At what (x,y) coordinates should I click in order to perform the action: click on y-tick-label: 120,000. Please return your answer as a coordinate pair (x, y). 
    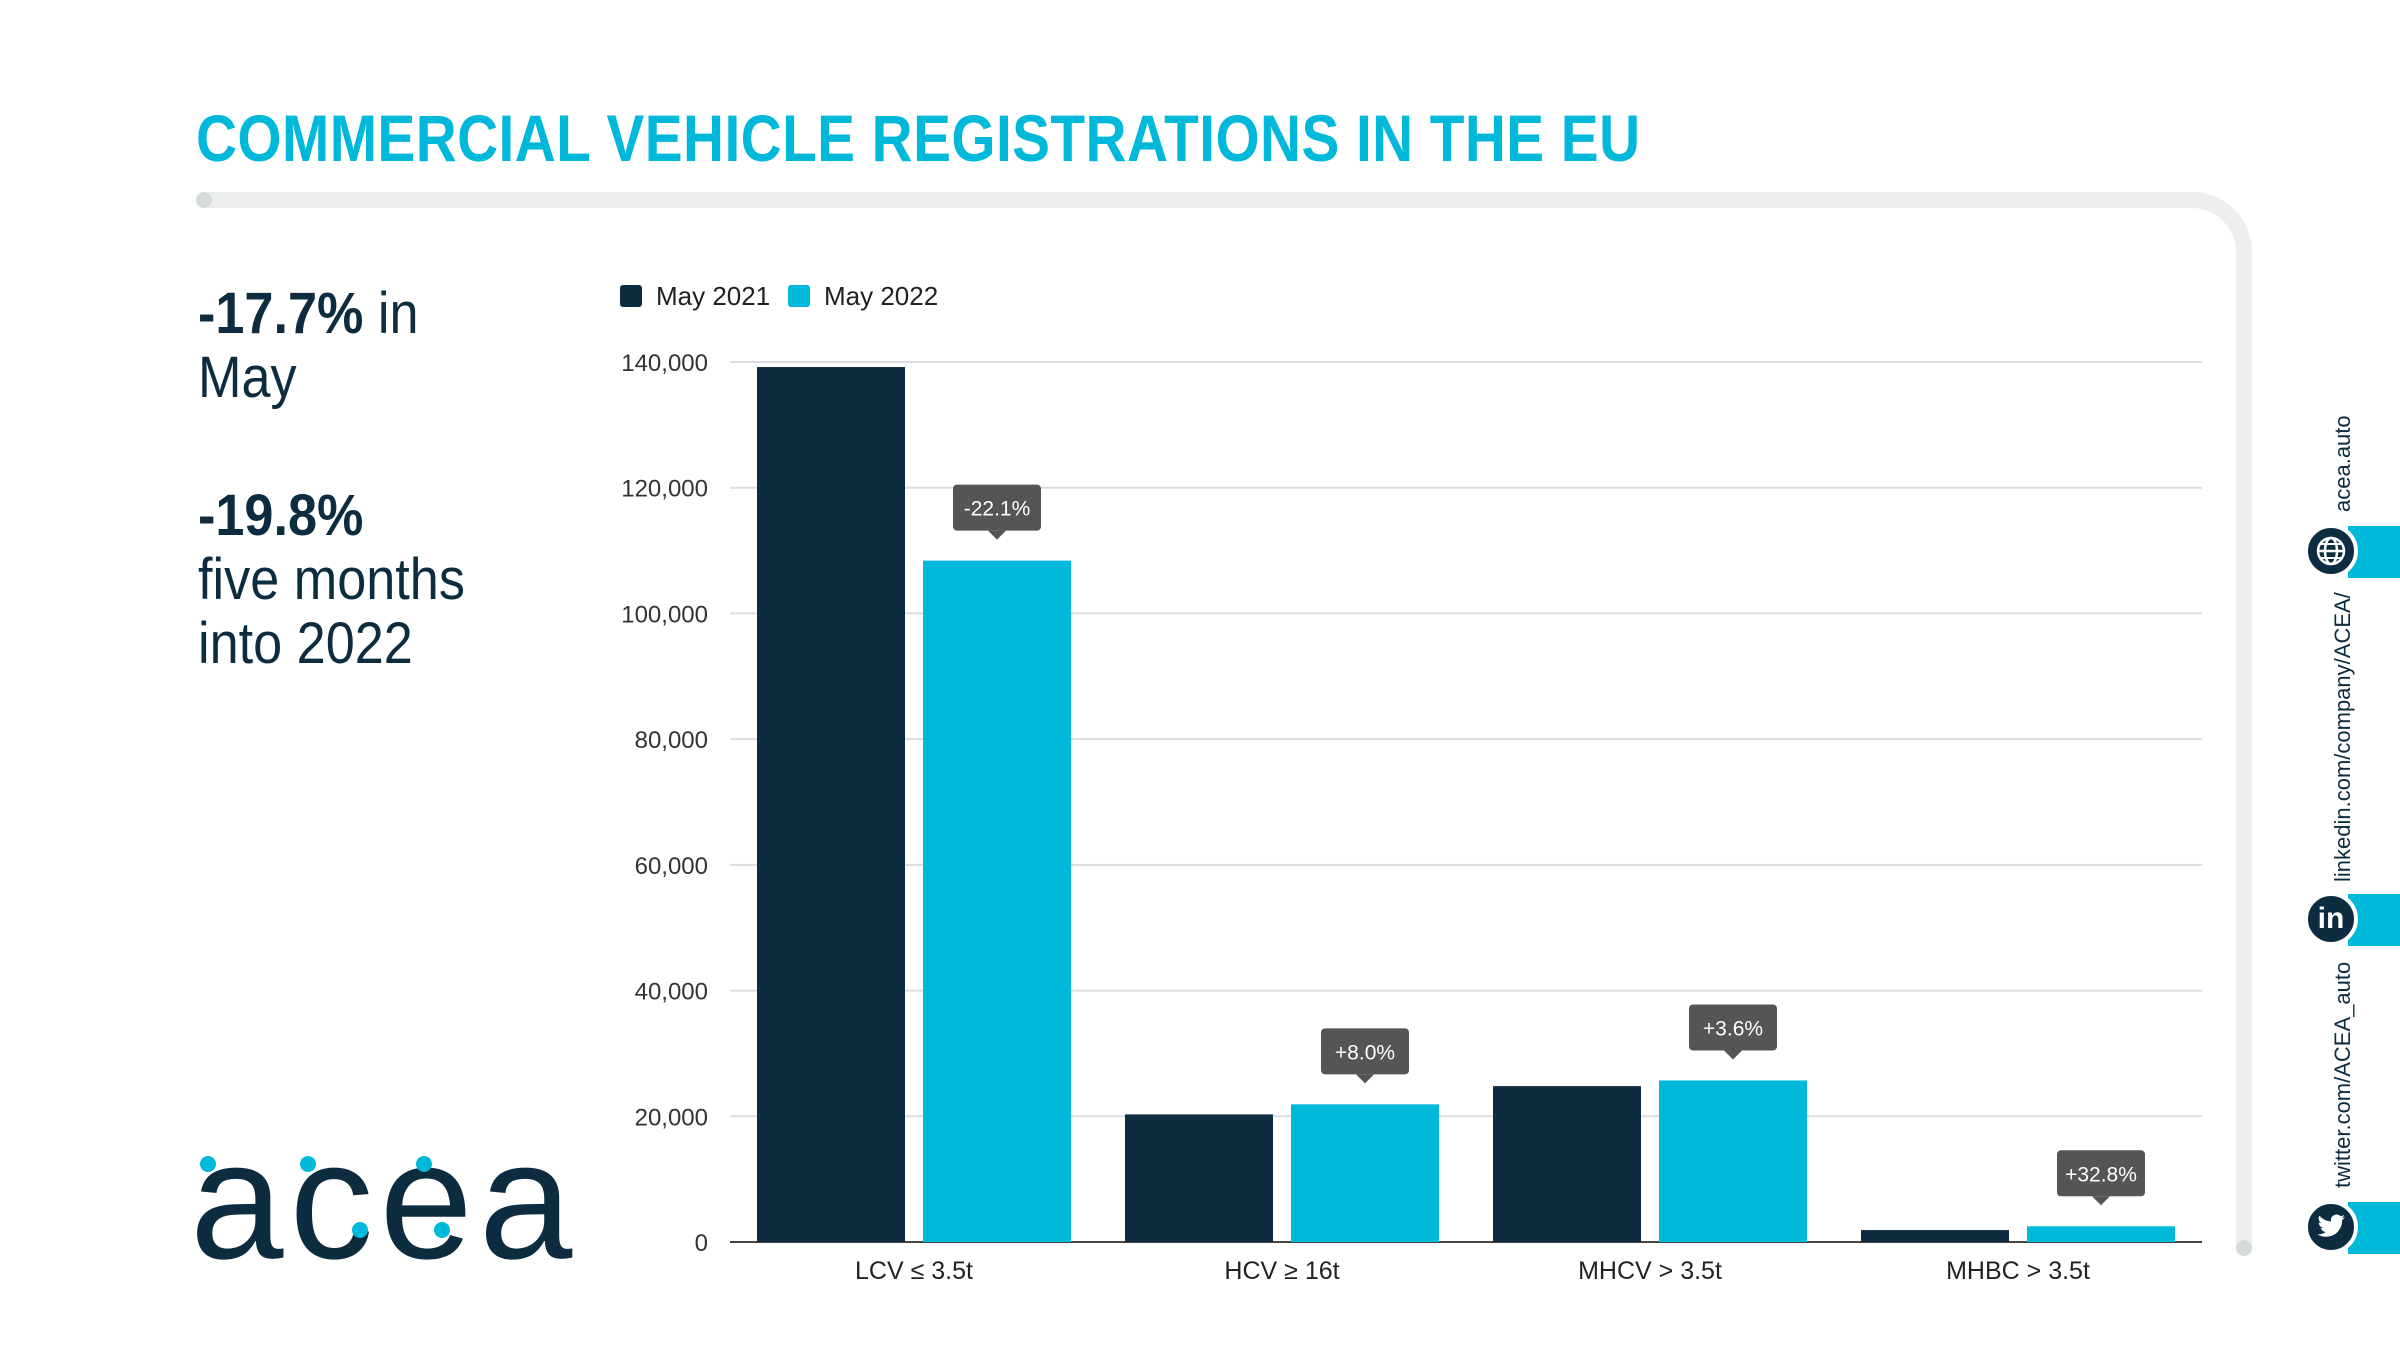
    Looking at the image, I should click on (664, 489).